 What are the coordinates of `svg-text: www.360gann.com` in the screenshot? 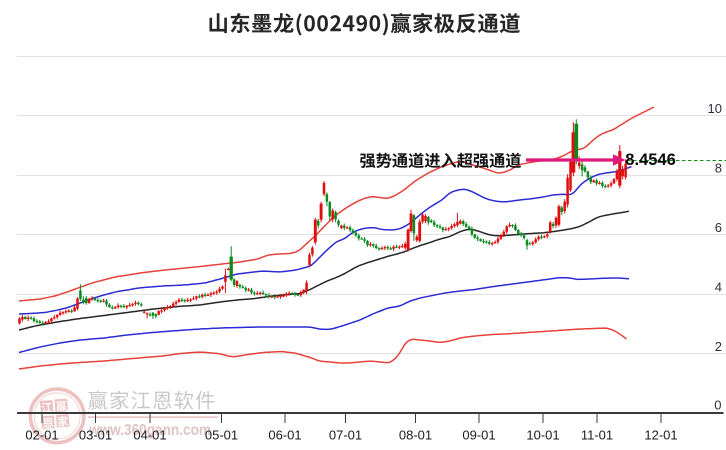 It's located at (149, 430).